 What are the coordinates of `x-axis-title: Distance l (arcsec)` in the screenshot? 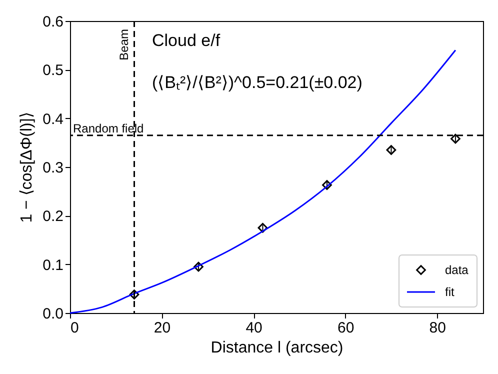 It's located at (277, 348).